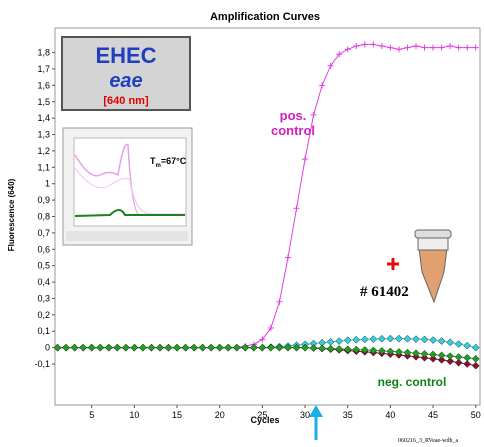 This screenshot has height=447, width=484. What do you see at coordinates (129, 213) in the screenshot?
I see `inset-curve` at bounding box center [129, 213].